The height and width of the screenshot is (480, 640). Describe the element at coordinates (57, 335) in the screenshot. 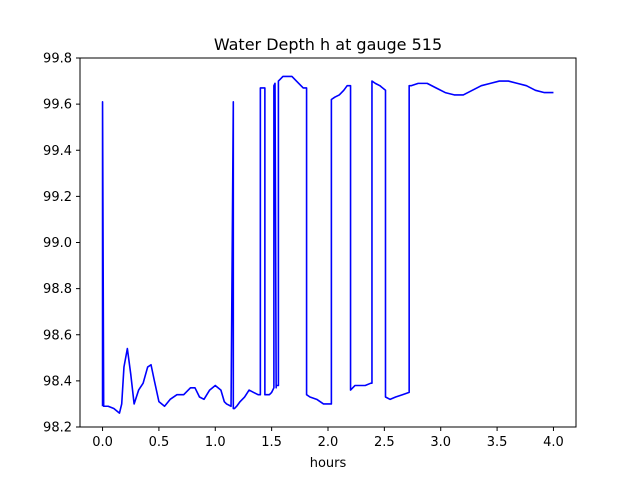

I see `y-tick-label: 98.6` at that location.